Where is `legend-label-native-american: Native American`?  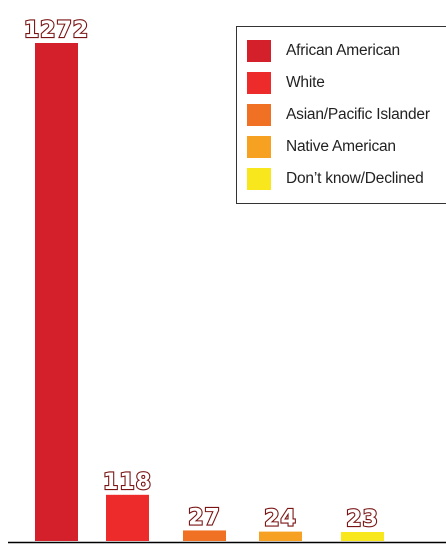
legend-label-native-american: Native American is located at coordinates (341, 146).